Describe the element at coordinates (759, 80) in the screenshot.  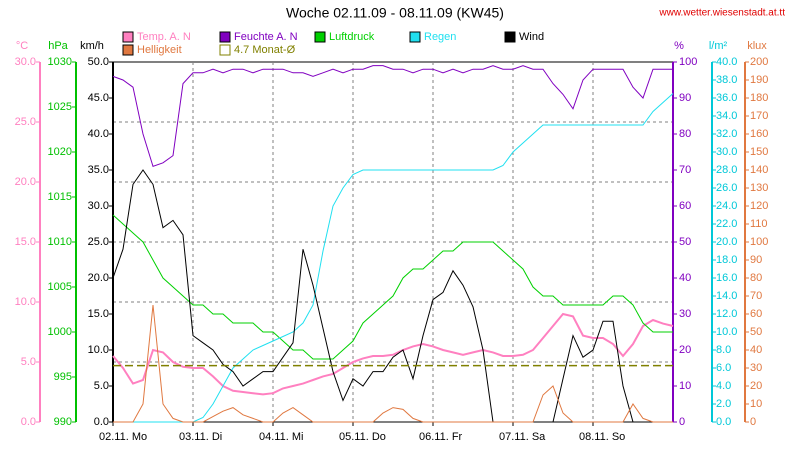
I see `y-tick-label: 190` at that location.